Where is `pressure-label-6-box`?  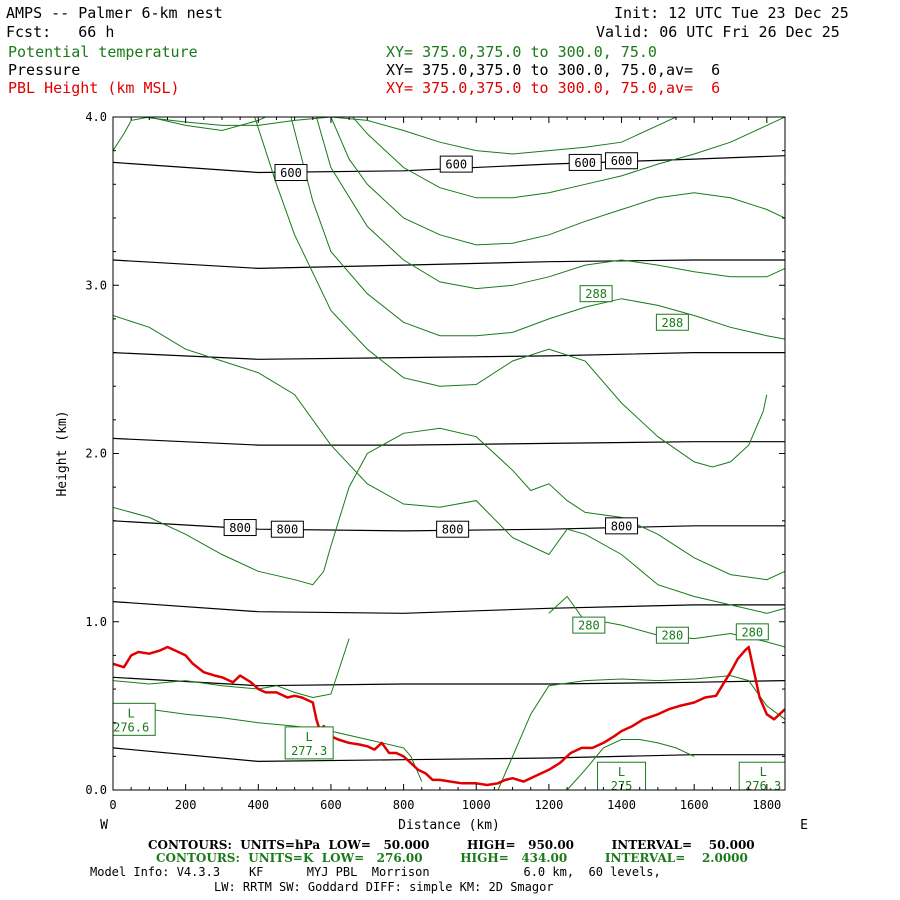 pressure-label-6-box is located at coordinates (453, 529).